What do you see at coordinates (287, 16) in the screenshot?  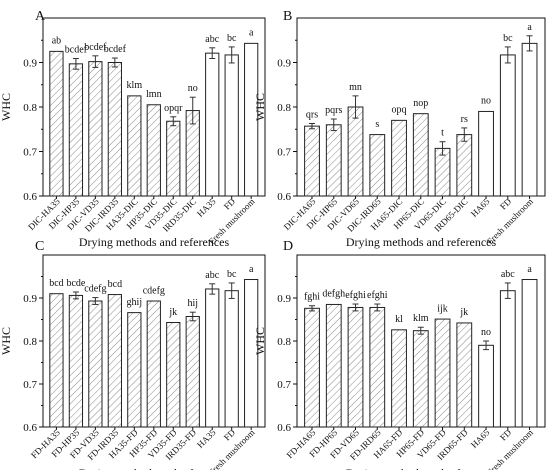 I see `panel-label: B` at bounding box center [287, 16].